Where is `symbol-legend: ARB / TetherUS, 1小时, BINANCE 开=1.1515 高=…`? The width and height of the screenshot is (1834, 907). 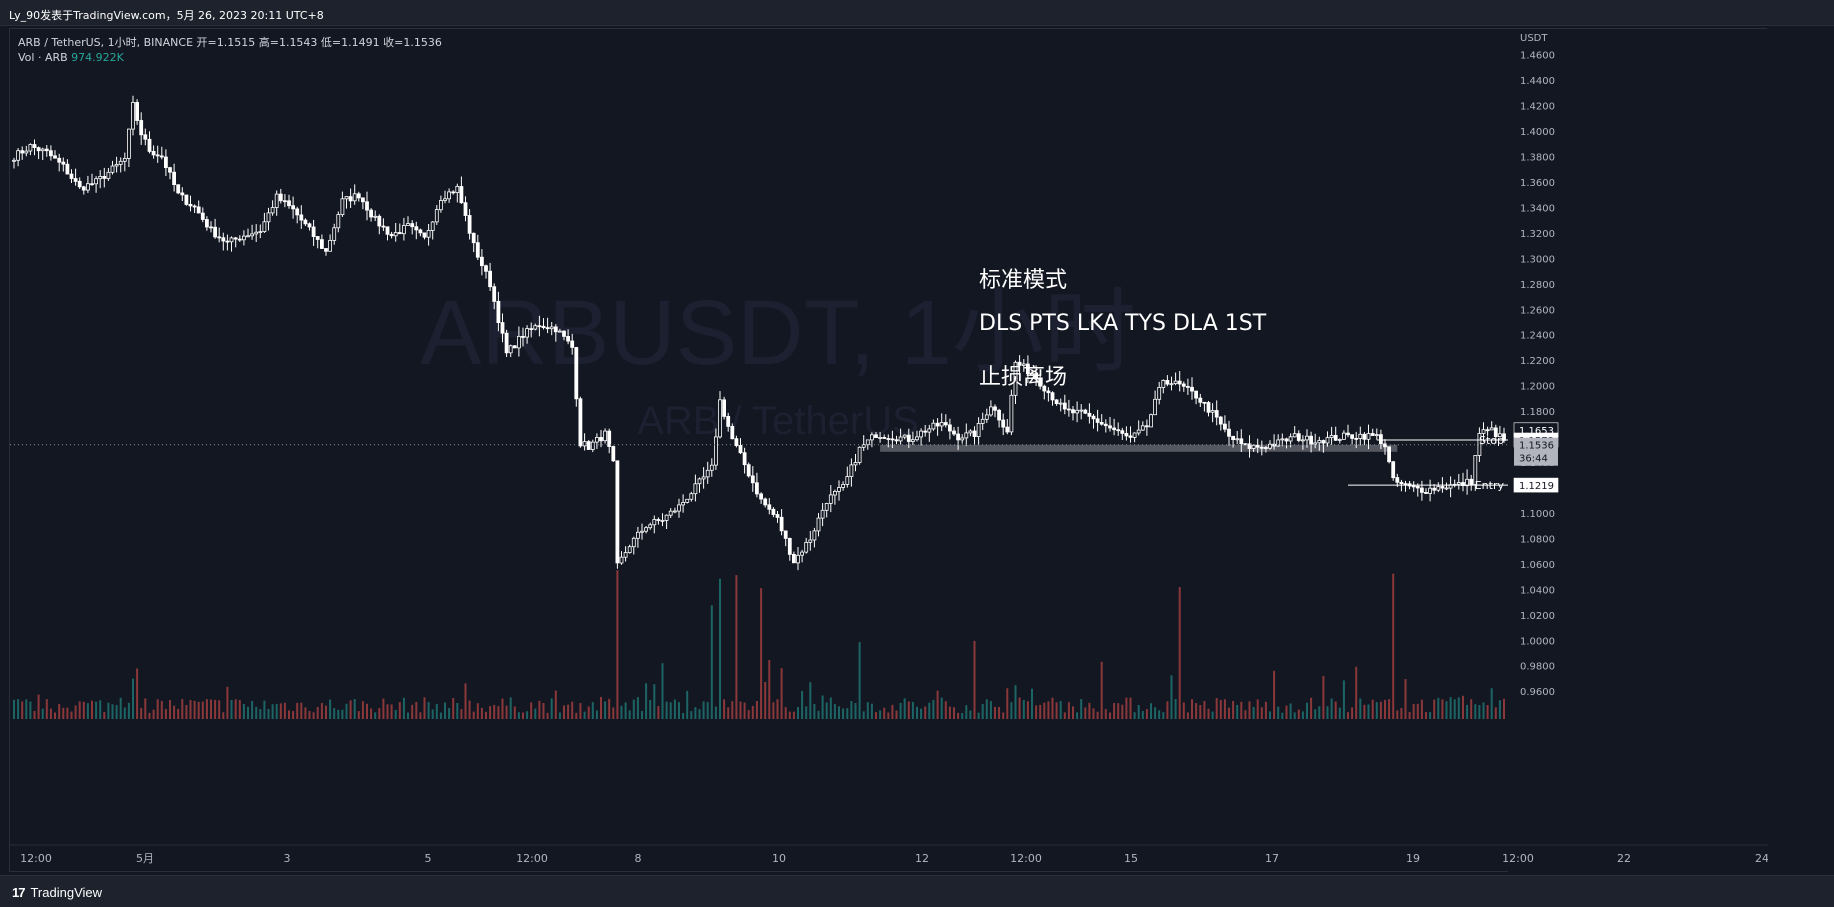
symbol-legend: ARB / TetherUS, 1小时, BINANCE 开=1.1515 高=… is located at coordinates (230, 42).